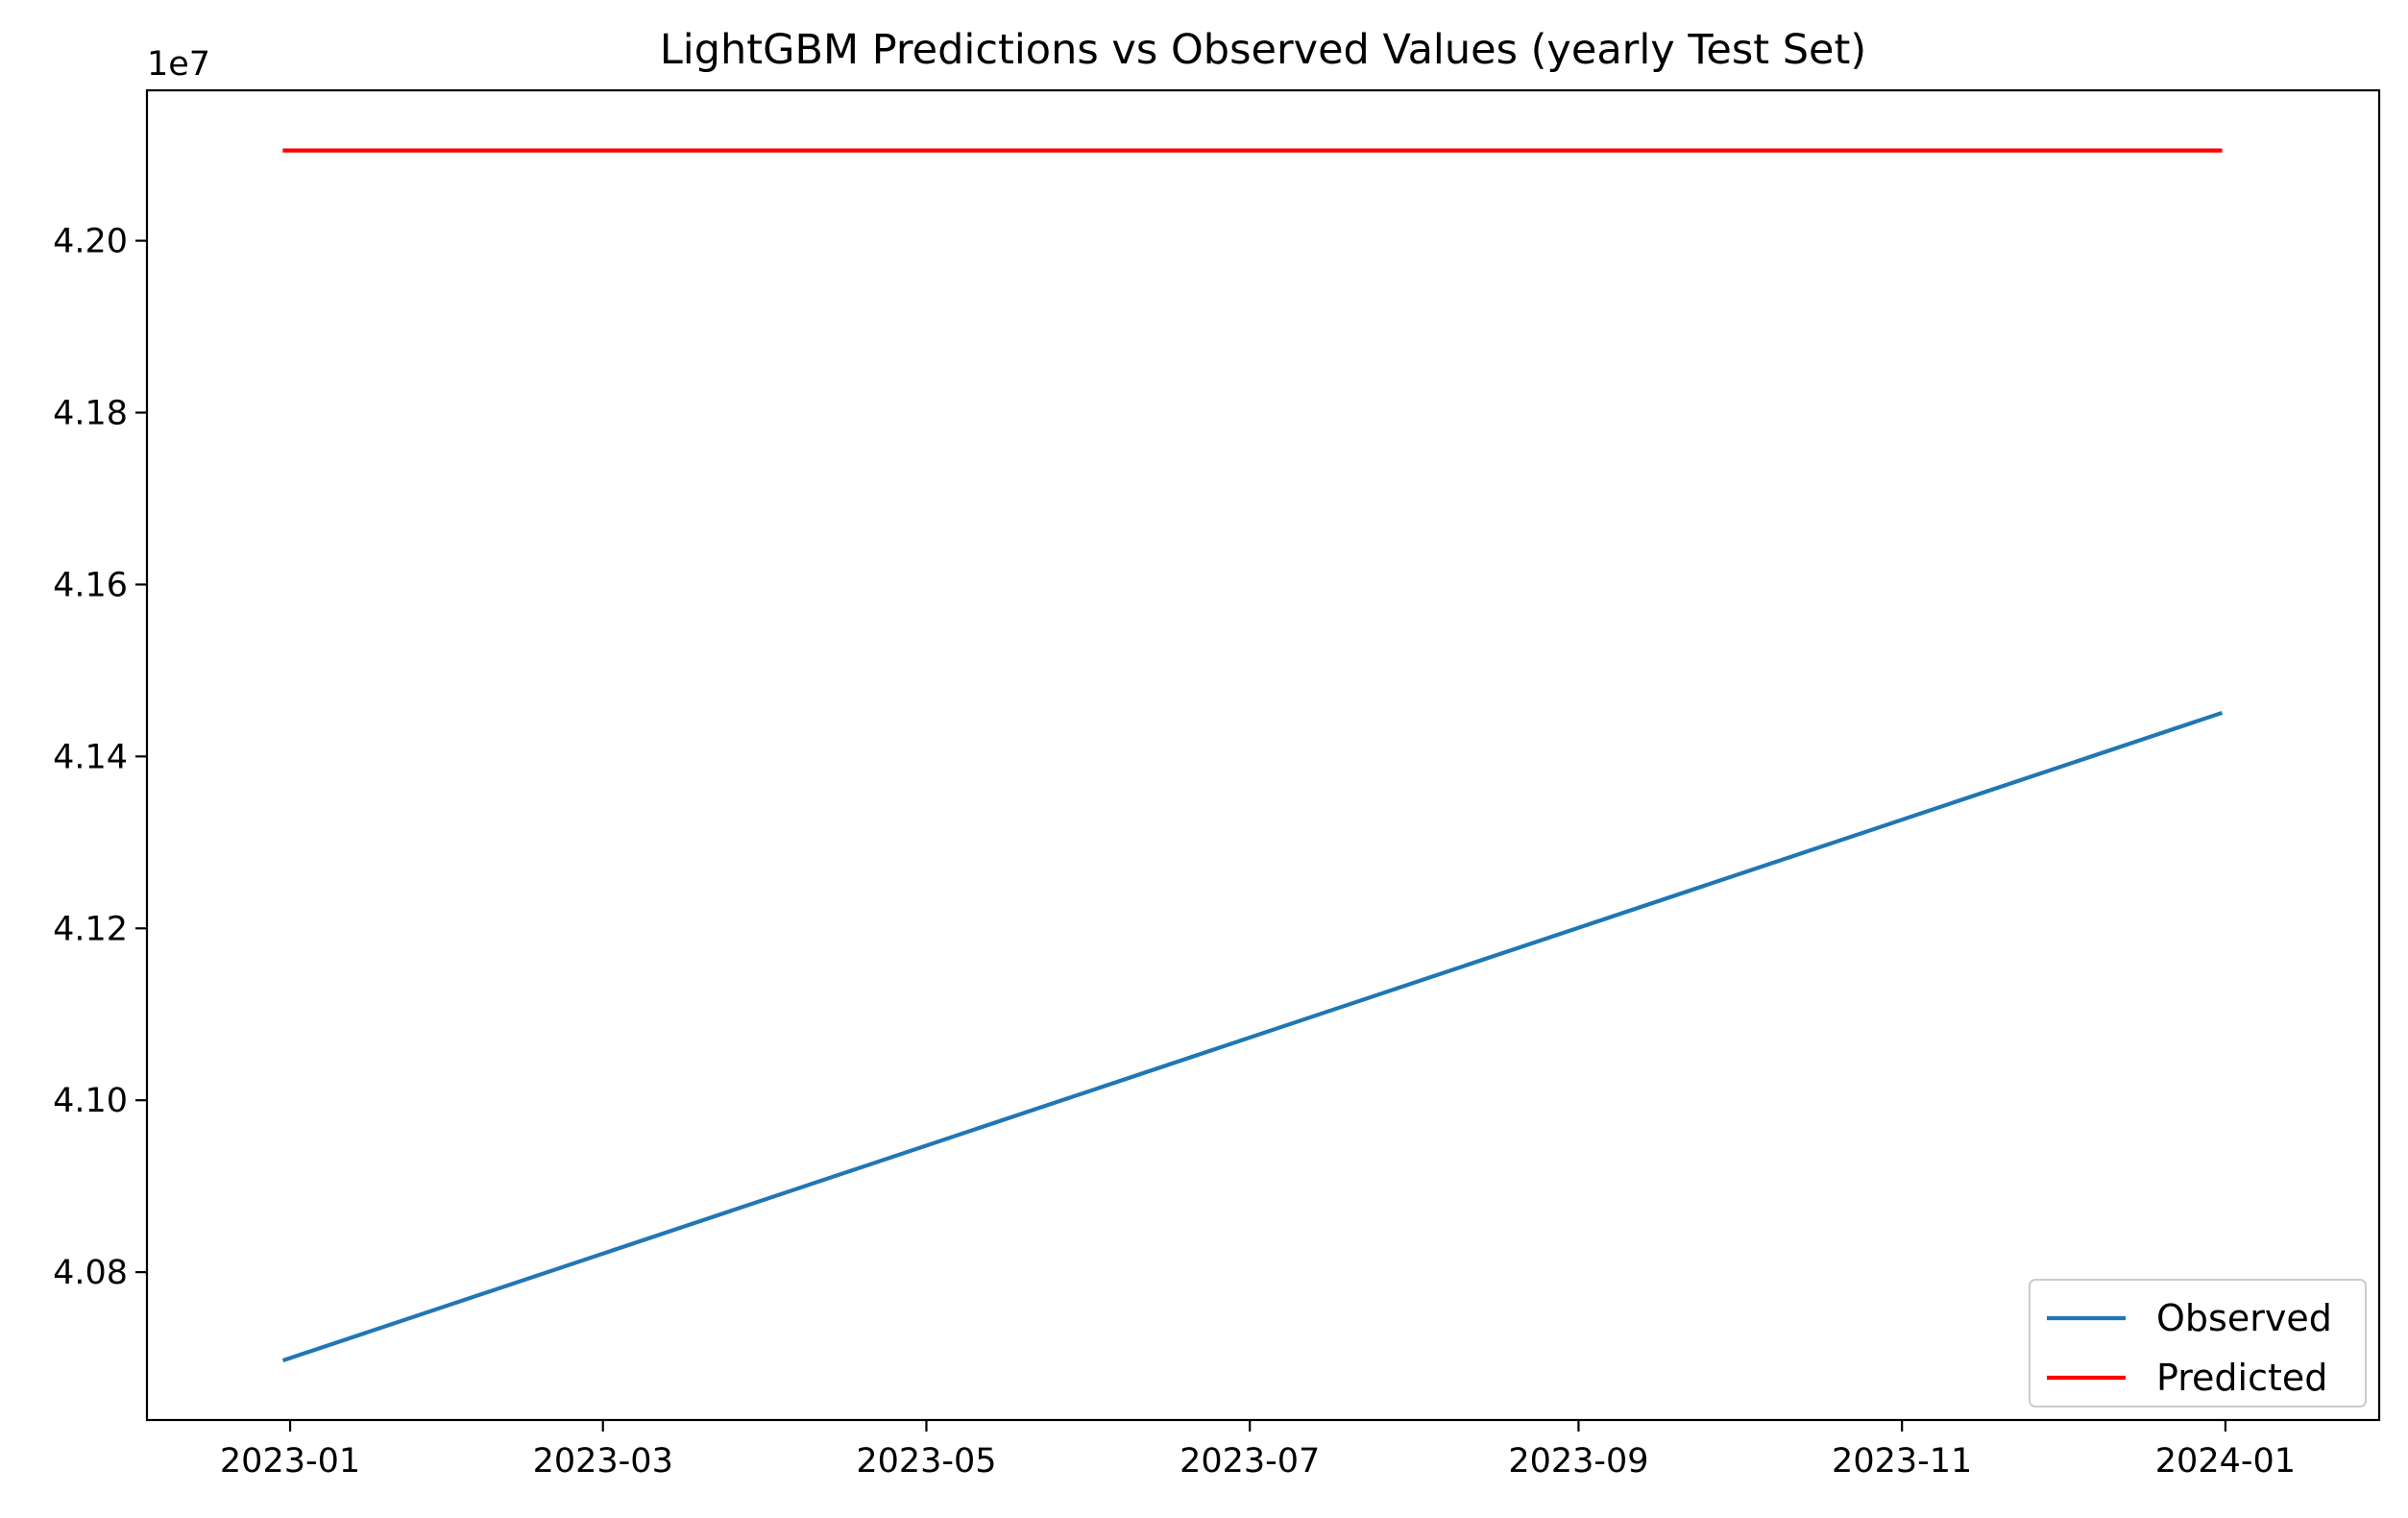  I want to click on y-tick-label: 4.10, so click(90, 1101).